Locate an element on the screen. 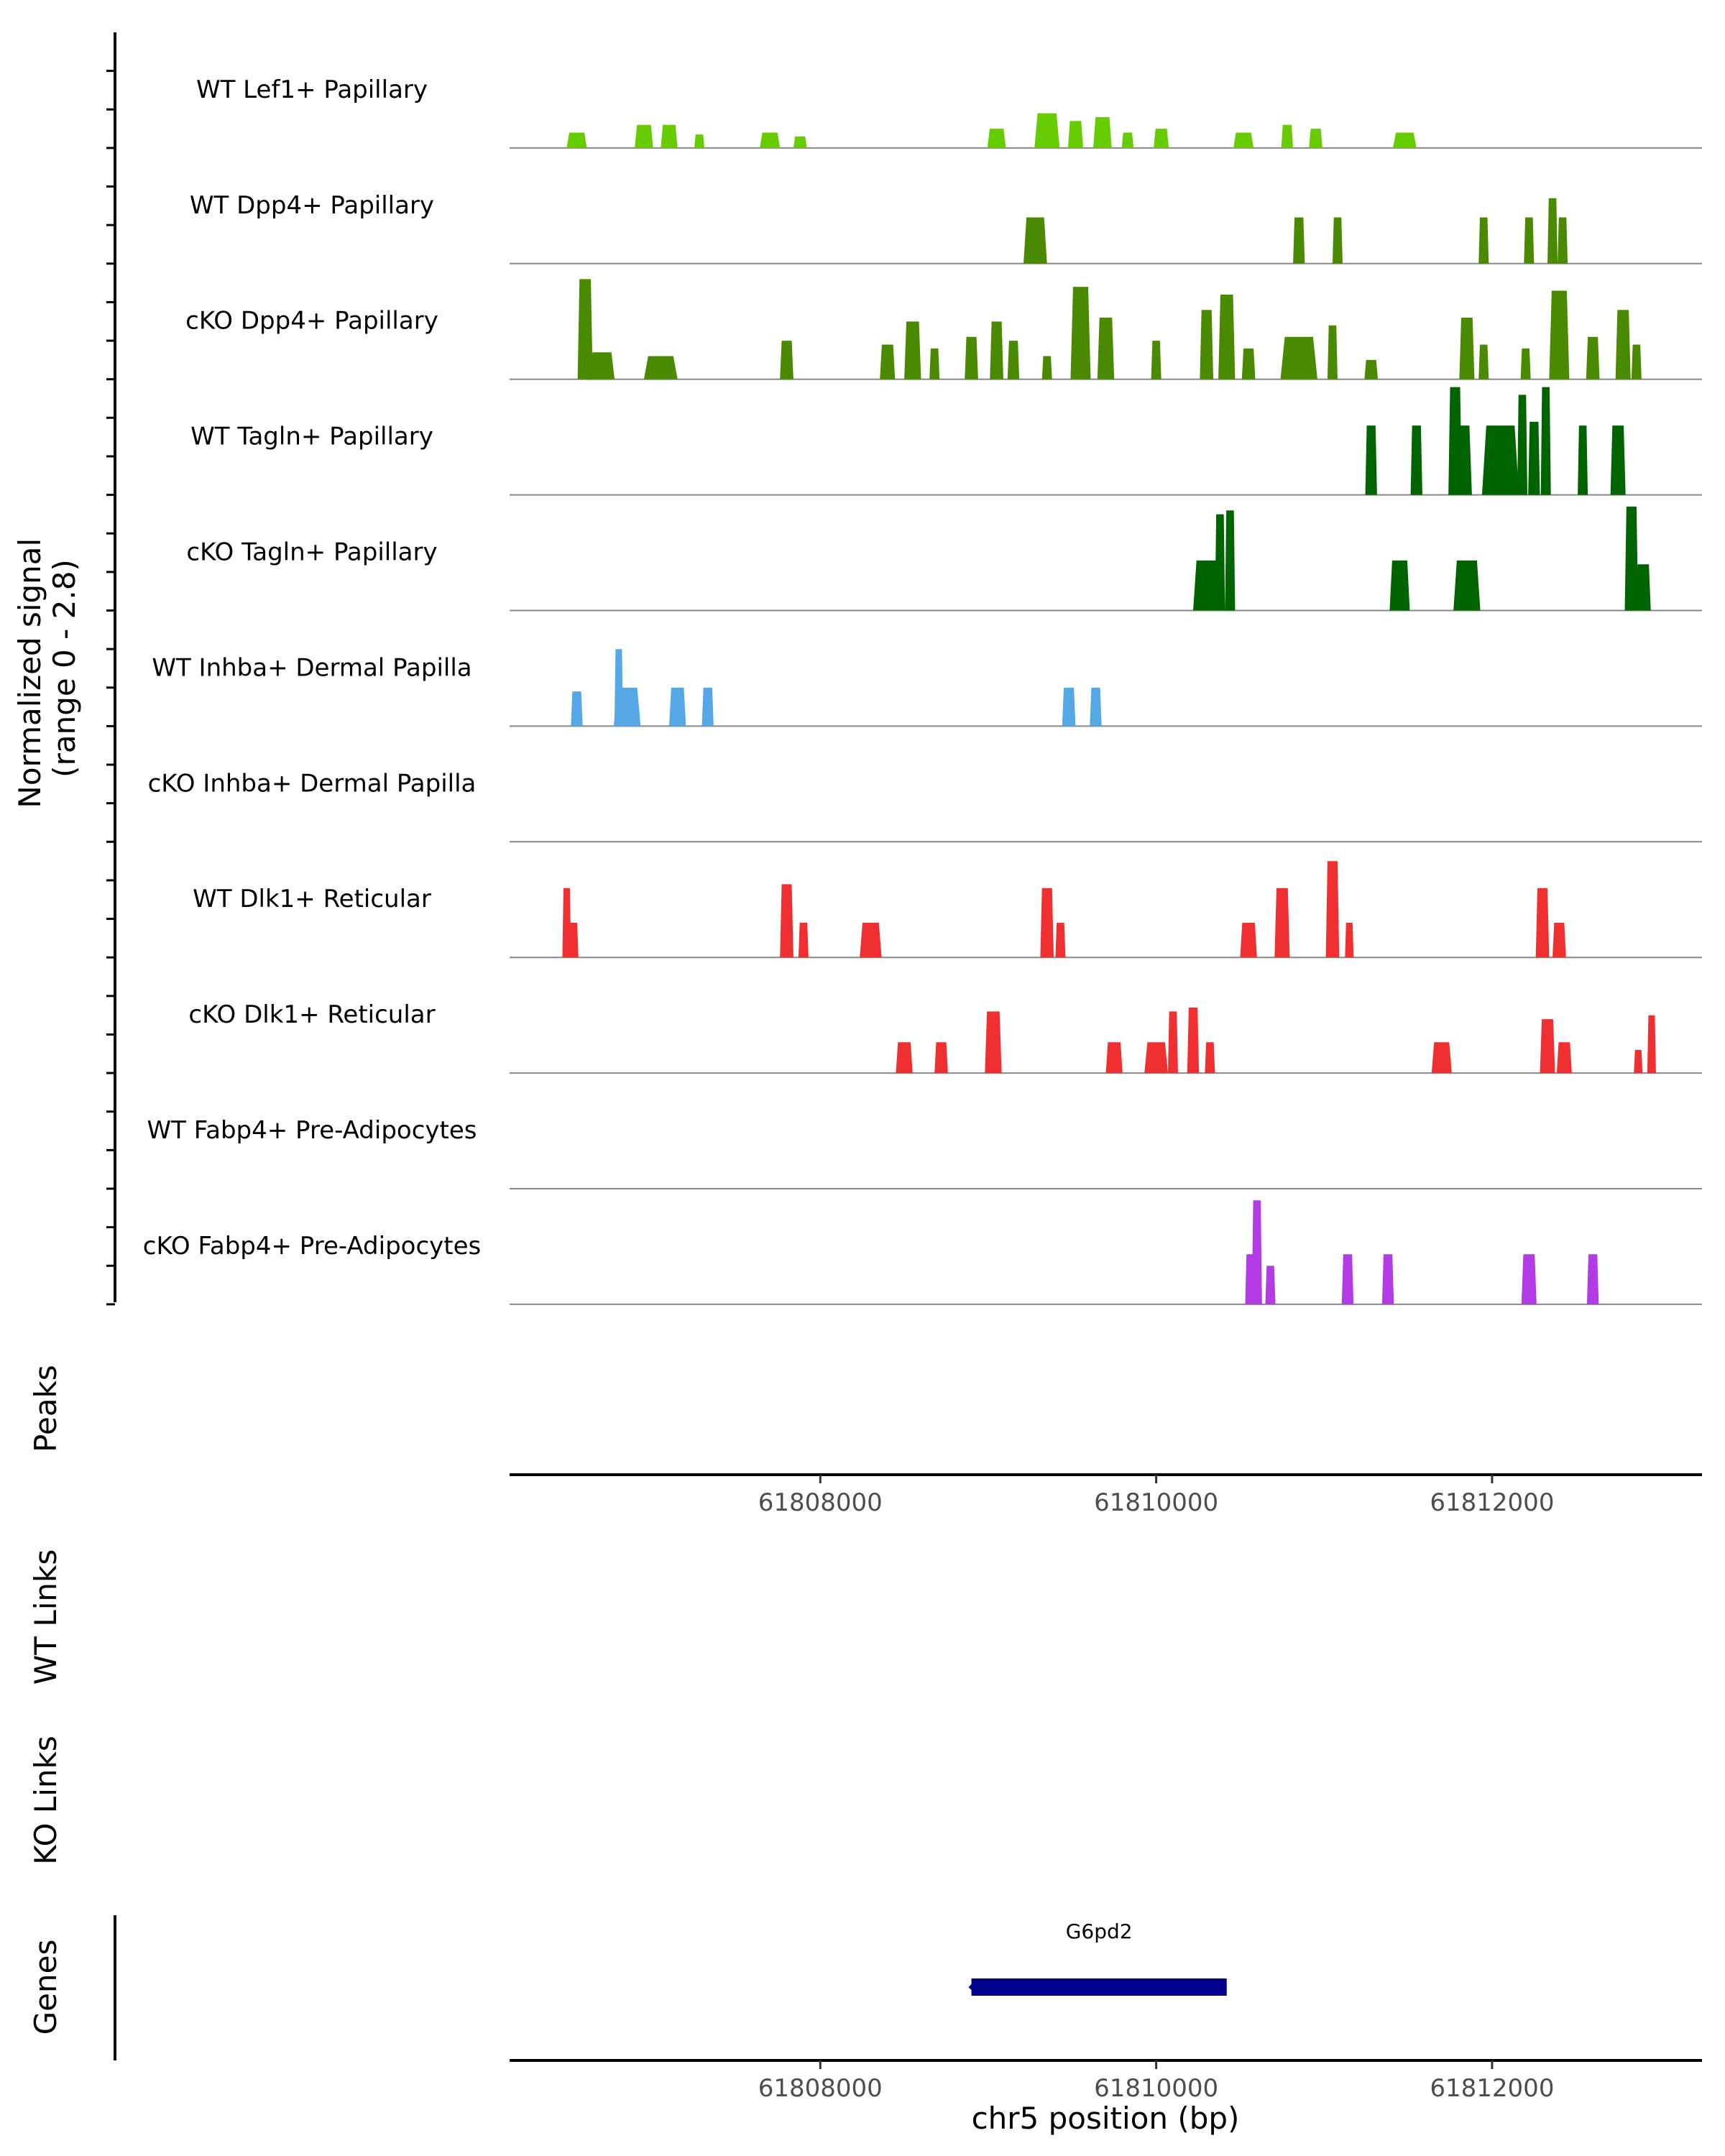 The width and height of the screenshot is (1725, 2156). track-10: cKO Fabp4+ Pre-Adipocytes is located at coordinates (922, 1252).